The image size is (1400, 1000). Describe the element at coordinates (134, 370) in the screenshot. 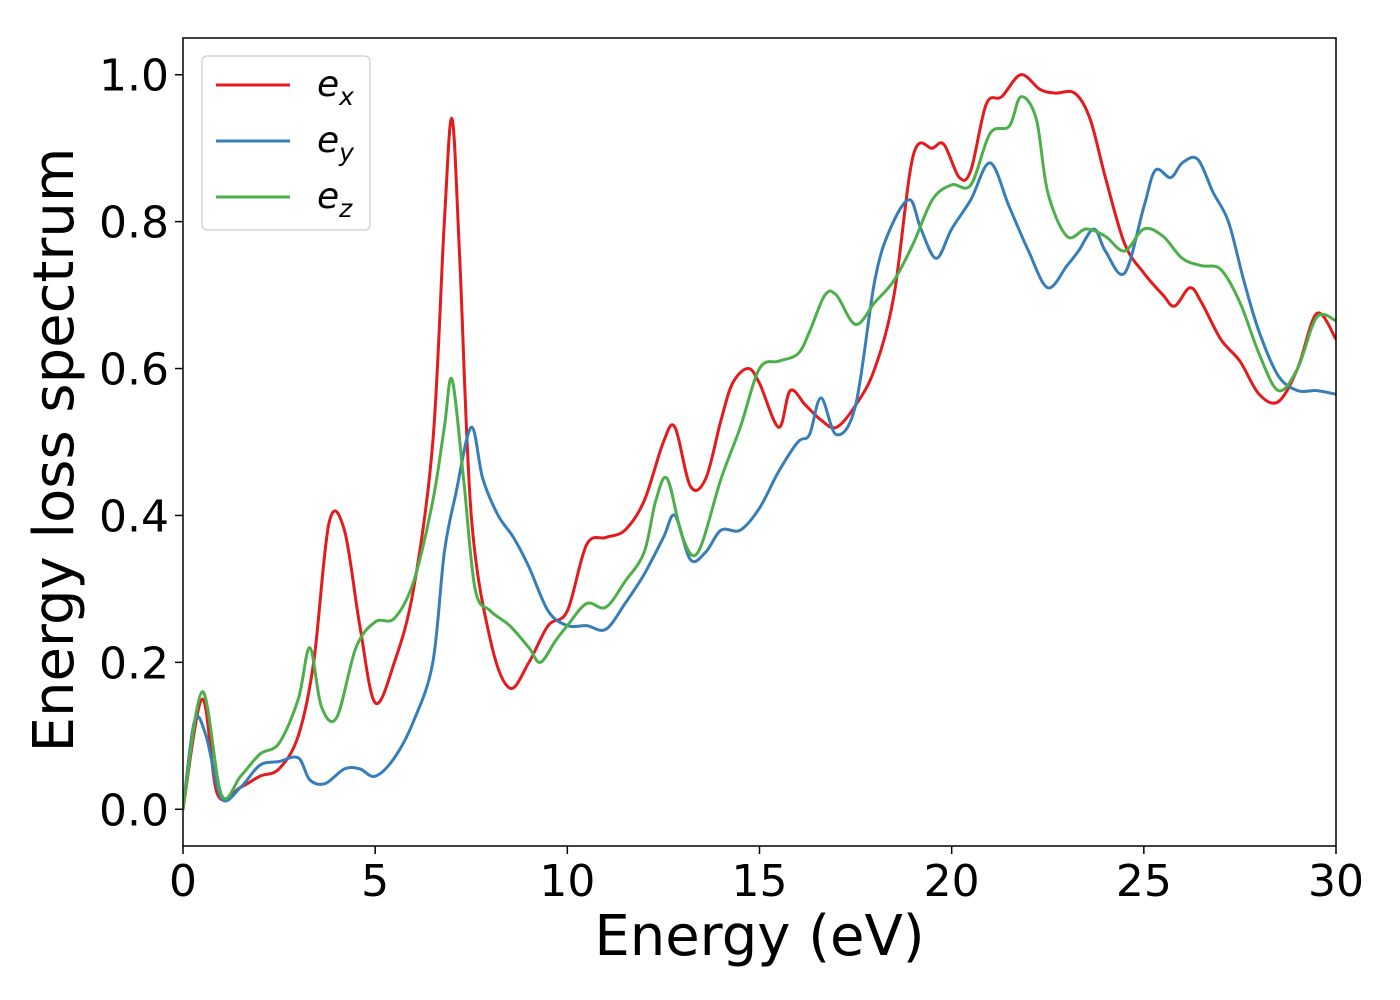

I see `y-tick-label: 0.6` at that location.